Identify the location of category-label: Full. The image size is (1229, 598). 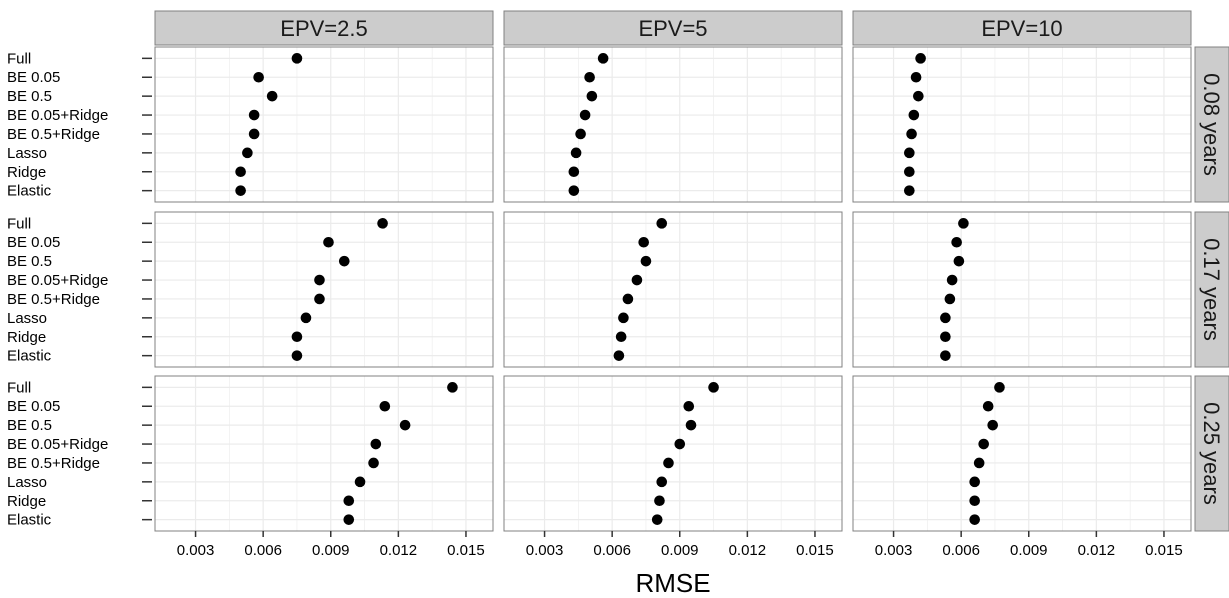
(19, 58).